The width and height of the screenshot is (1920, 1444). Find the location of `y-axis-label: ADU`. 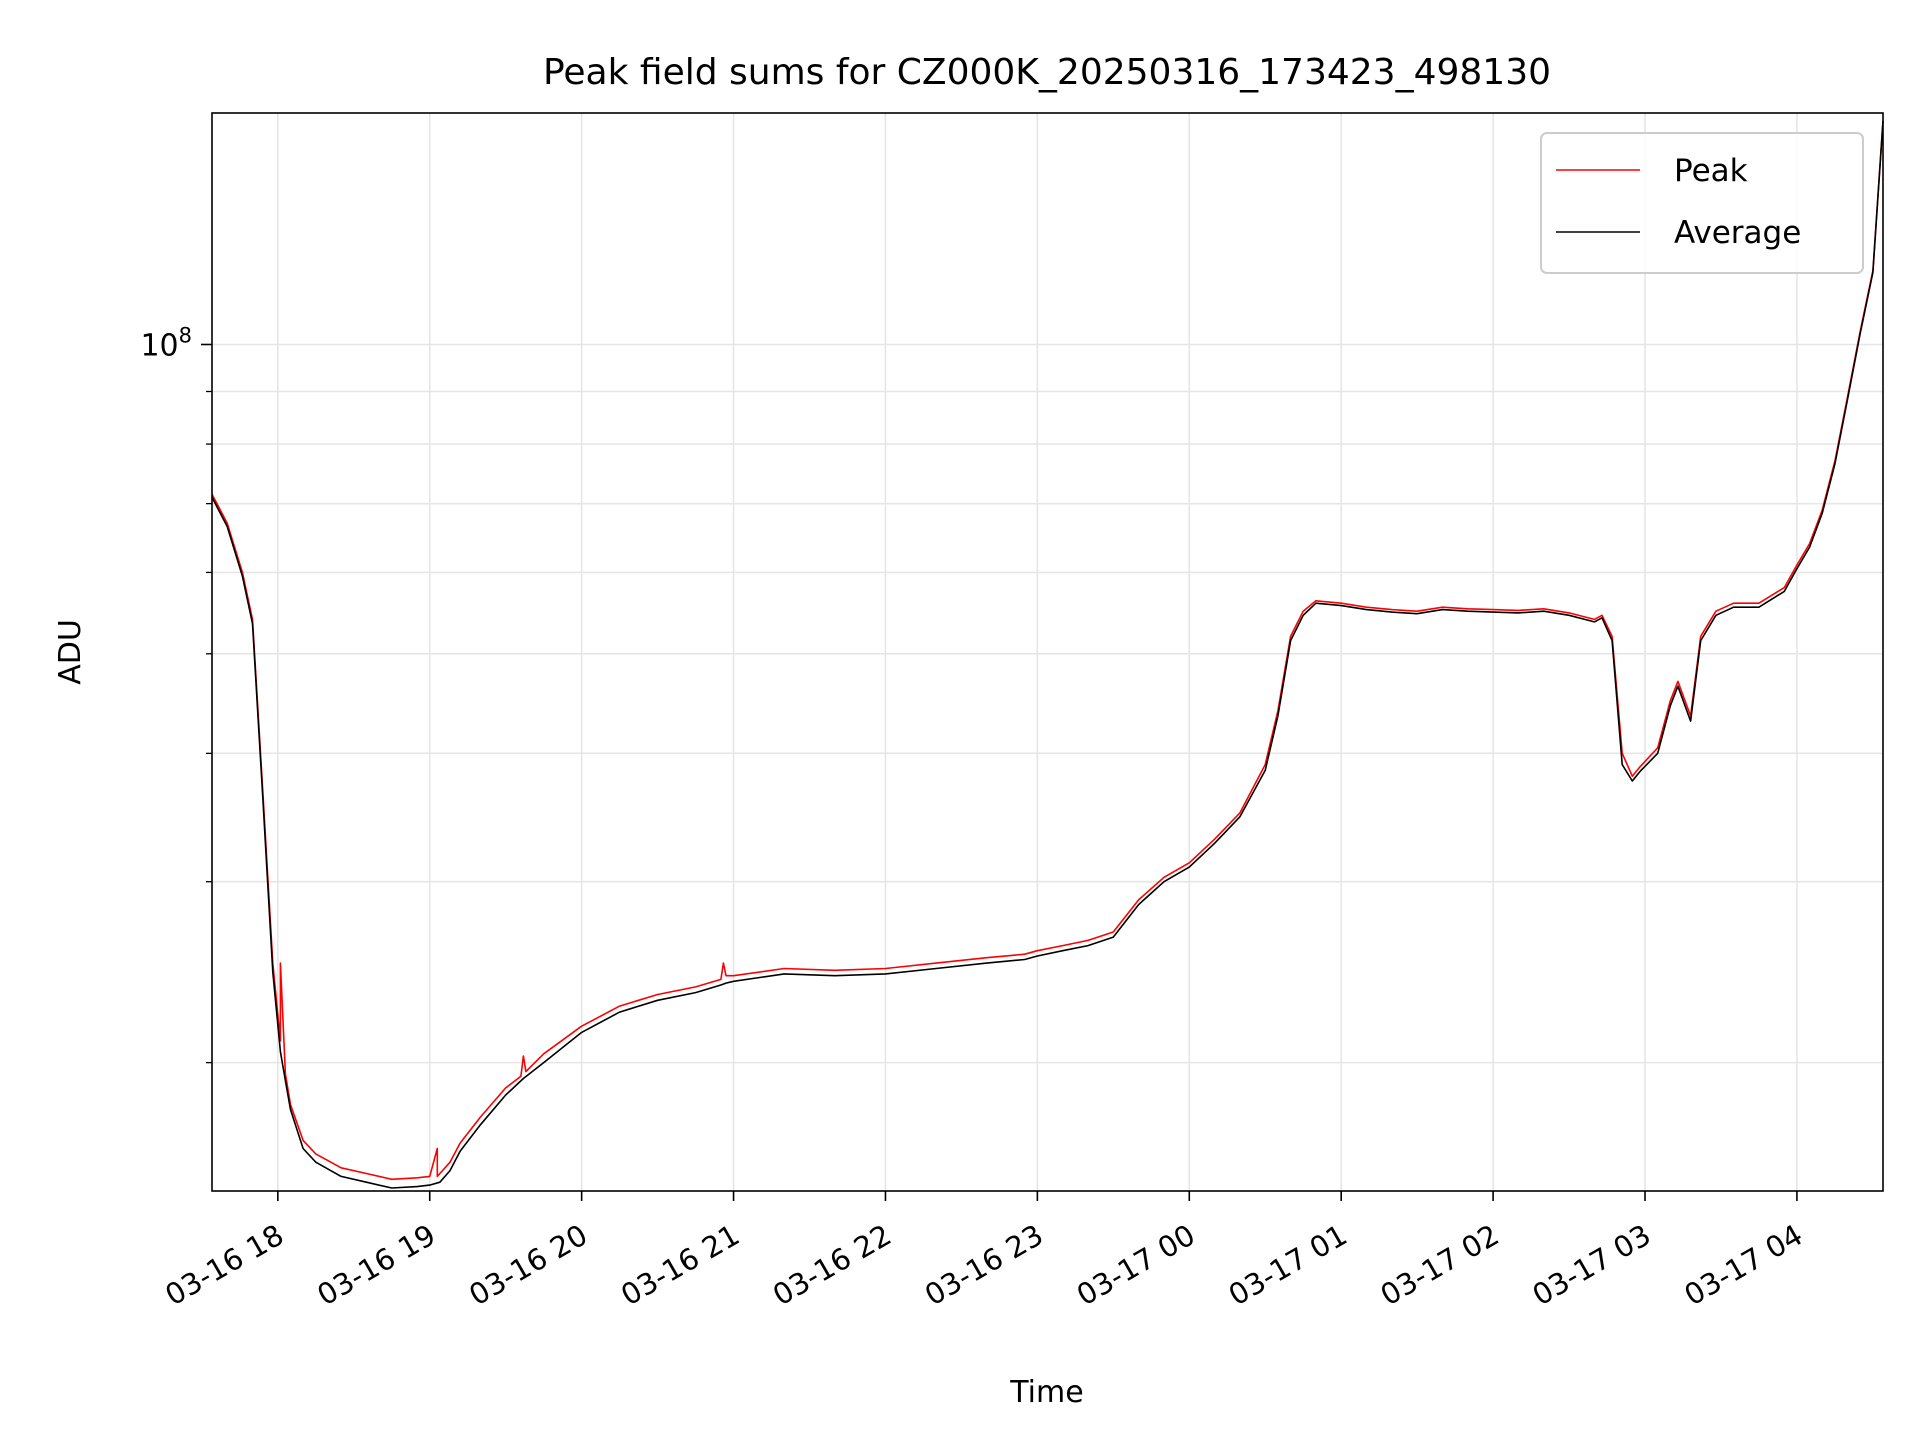

y-axis-label: ADU is located at coordinates (70, 652).